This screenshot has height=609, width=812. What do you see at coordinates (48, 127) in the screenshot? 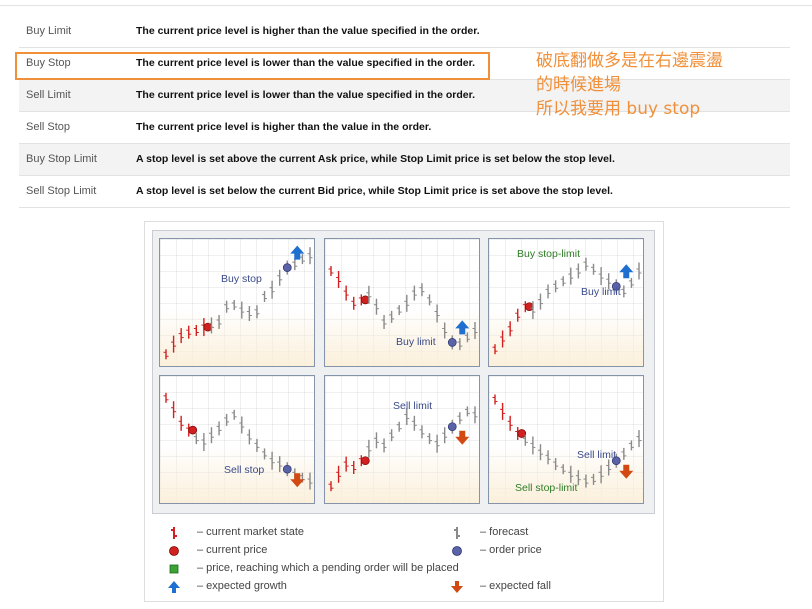
I see `order-type: Sell Stop` at bounding box center [48, 127].